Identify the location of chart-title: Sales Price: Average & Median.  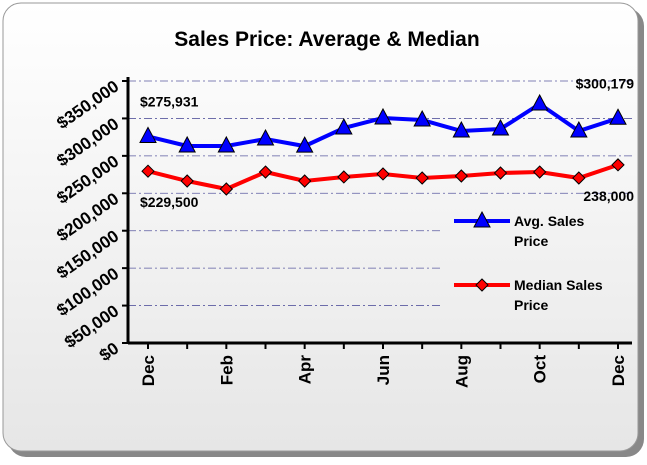
(326, 39).